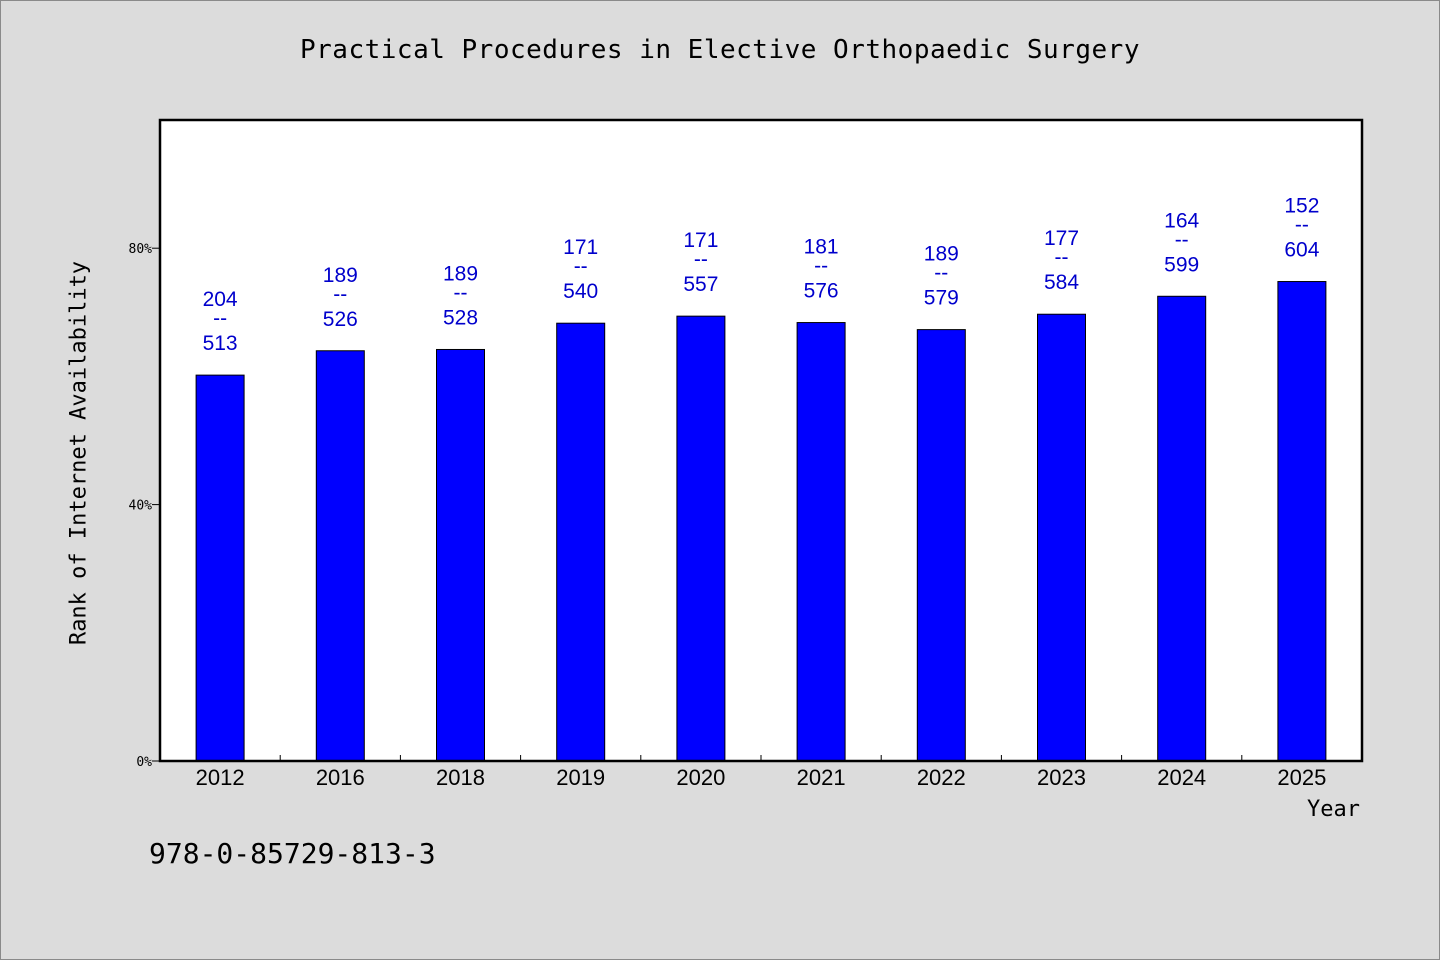 Image resolution: width=1440 pixels, height=960 pixels. I want to click on x-tick-label: 2016, so click(340, 777).